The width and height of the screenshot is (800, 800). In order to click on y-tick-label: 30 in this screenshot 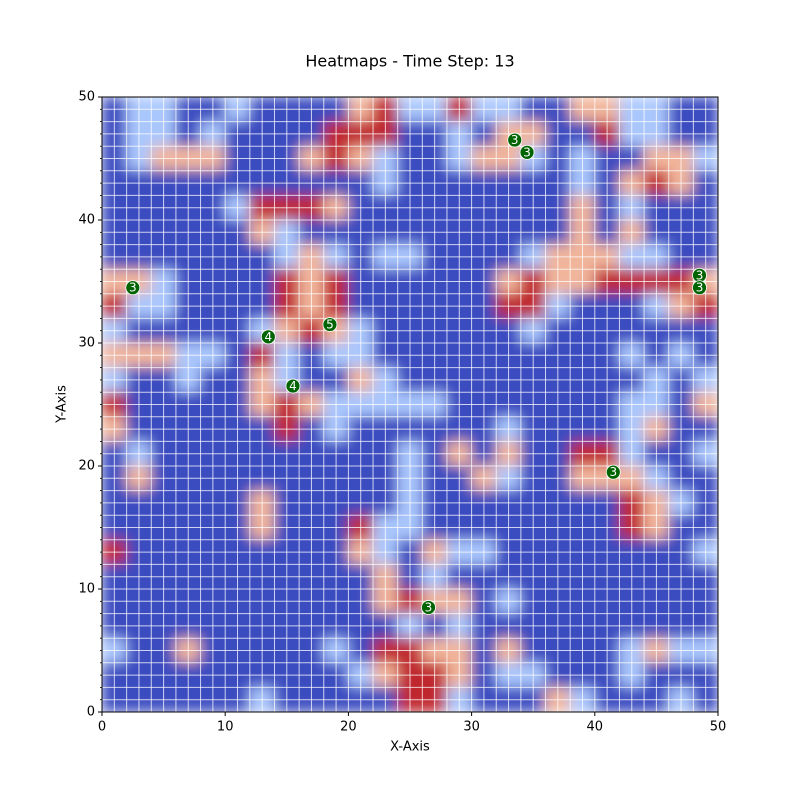, I will do `click(86, 343)`.